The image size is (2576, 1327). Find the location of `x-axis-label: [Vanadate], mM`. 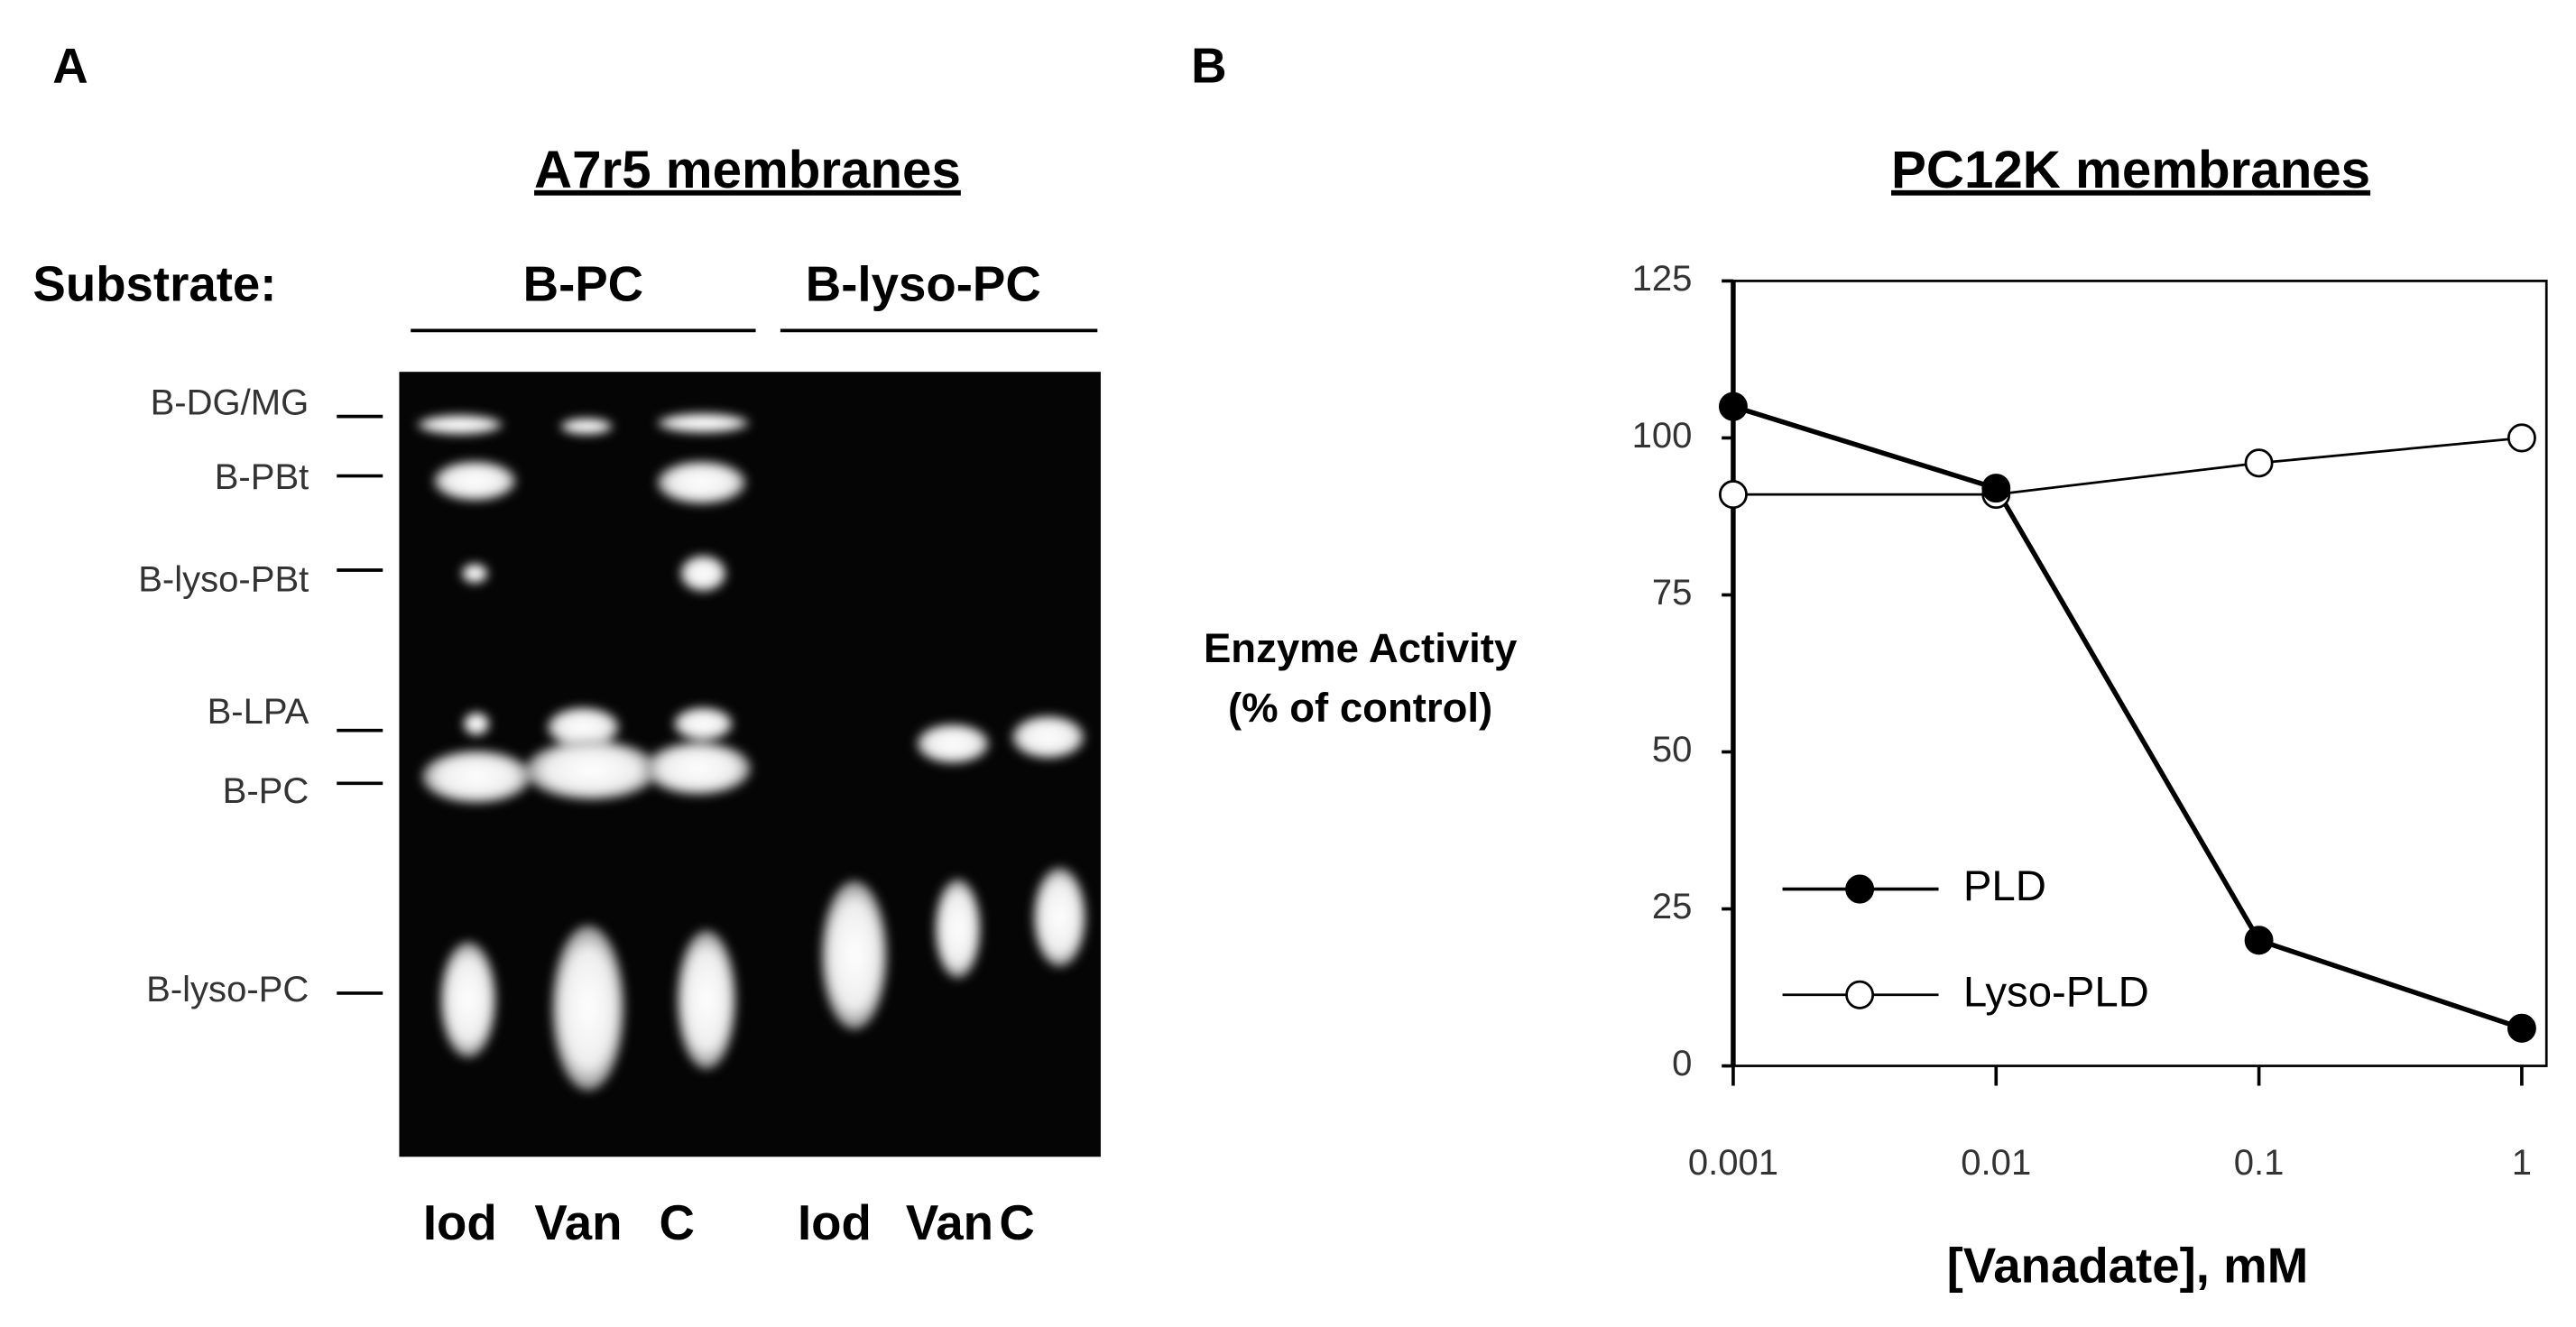

x-axis-label: [Vanadate], mM is located at coordinates (2128, 1265).